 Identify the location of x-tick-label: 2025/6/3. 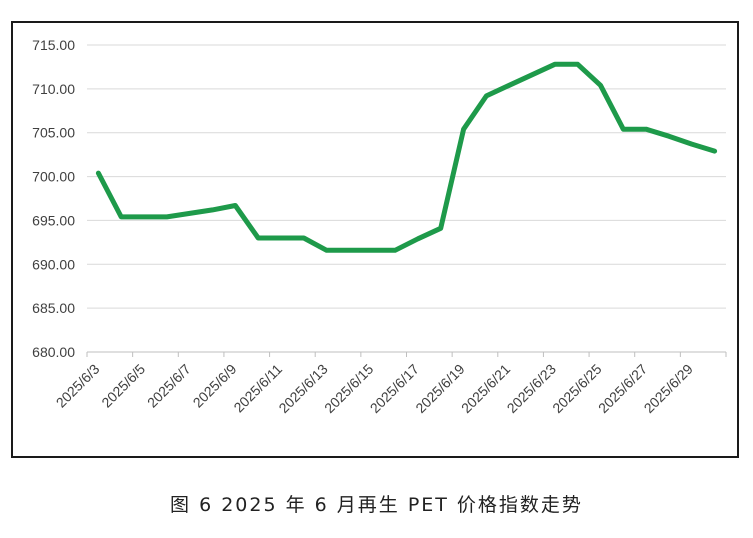
(78, 386).